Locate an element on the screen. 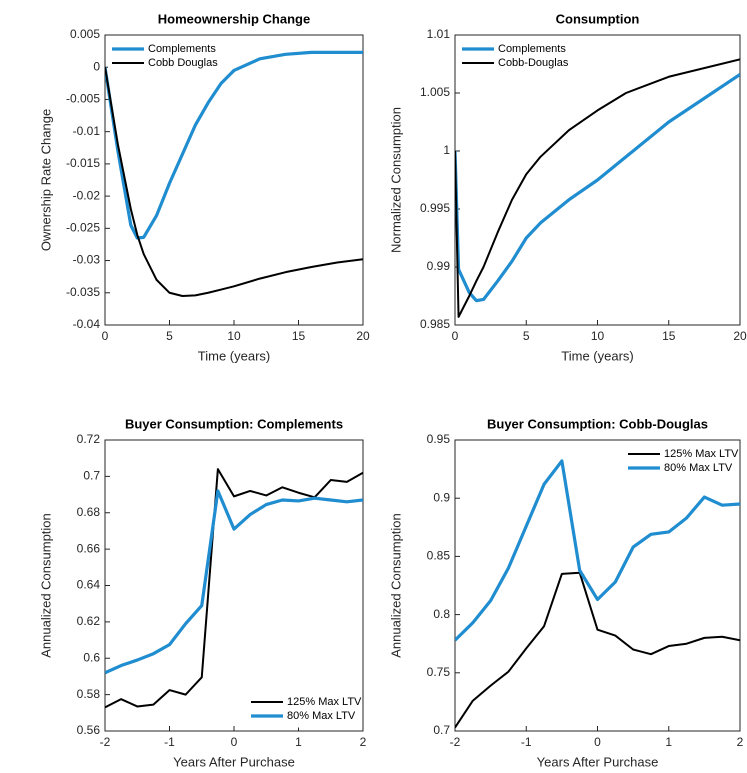 This screenshot has width=747, height=773. y-tick-label: -0.01 is located at coordinates (87, 131).